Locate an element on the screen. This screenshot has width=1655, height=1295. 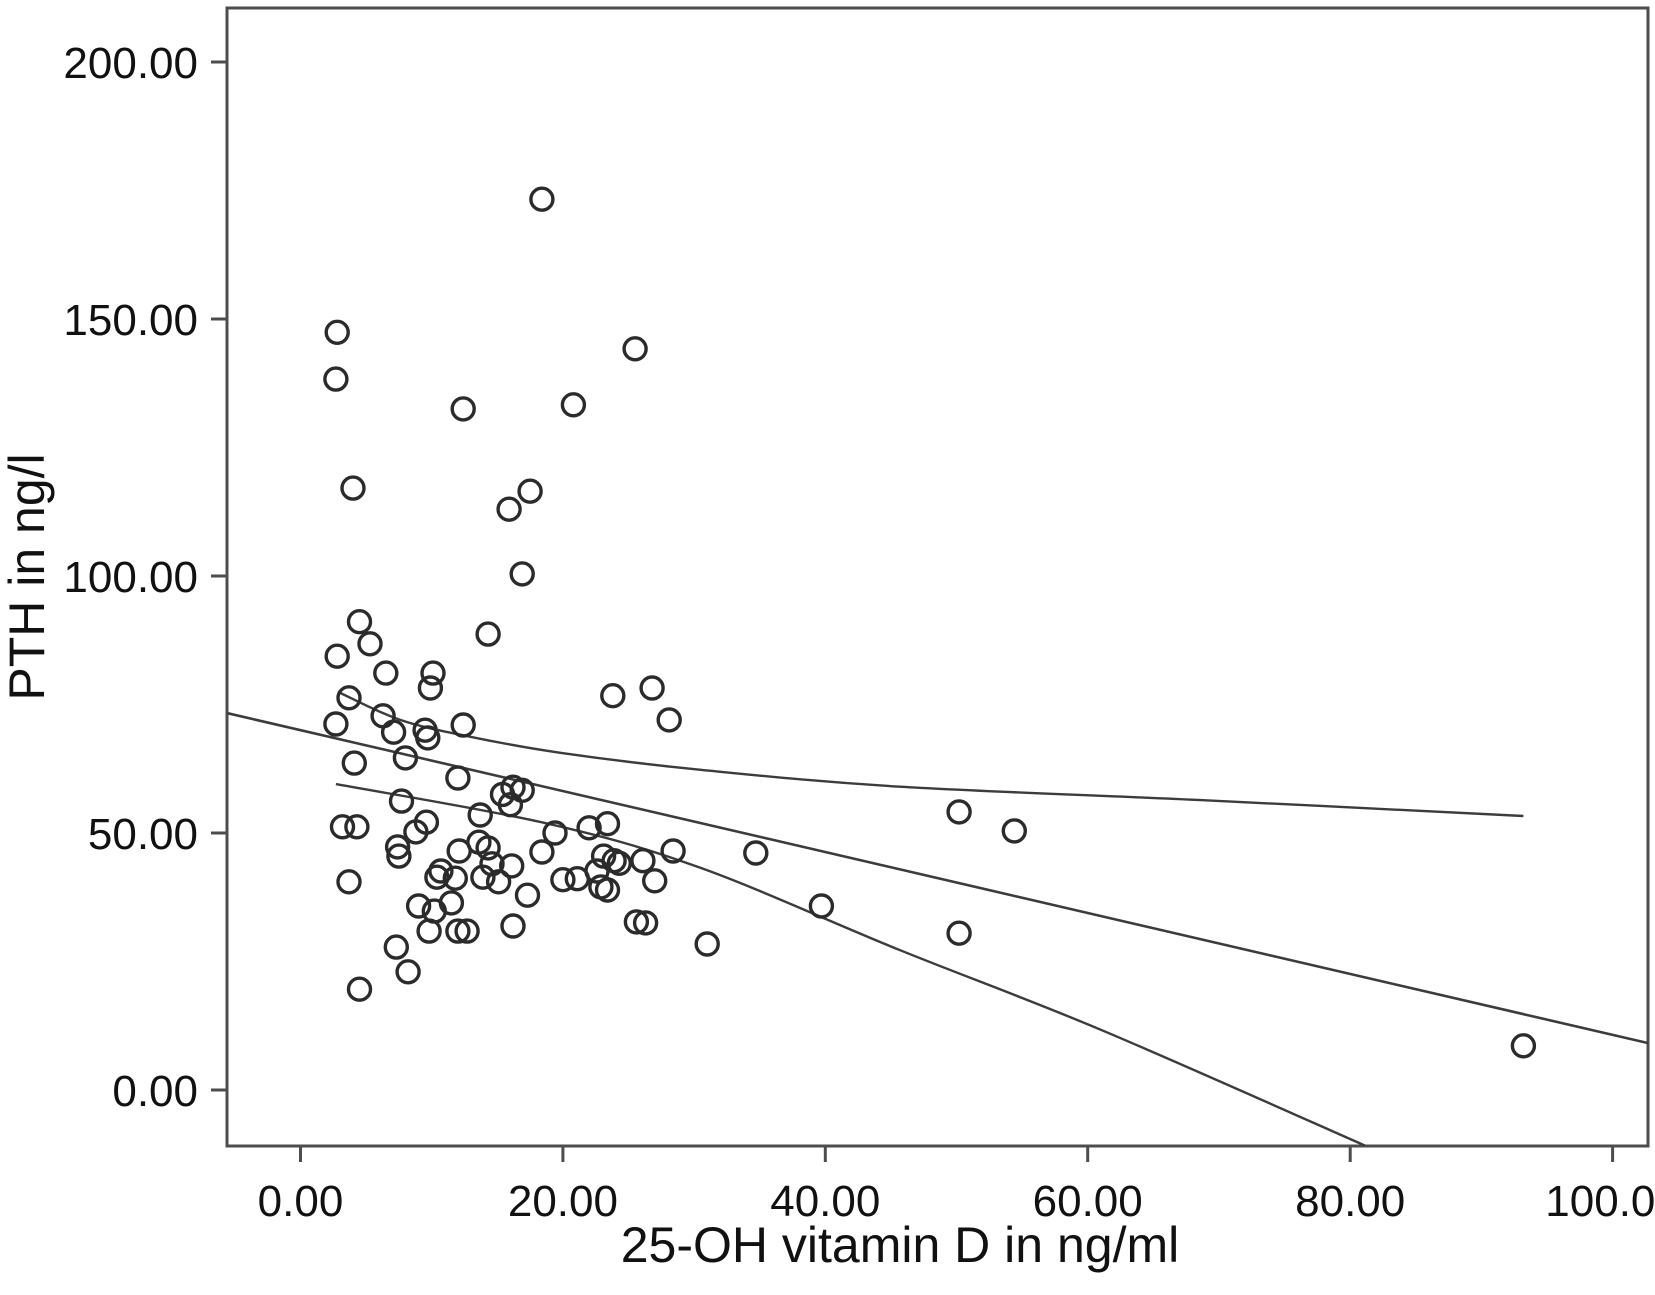
x-tick-label: 40.00 is located at coordinates (825, 1201).